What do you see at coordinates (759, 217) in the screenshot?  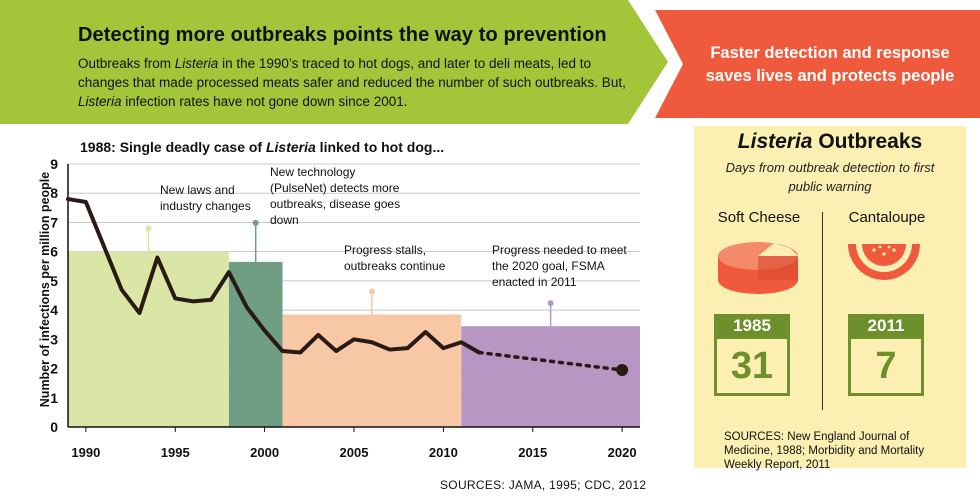 I see `item-name-soft-cheese: Soft Cheese` at bounding box center [759, 217].